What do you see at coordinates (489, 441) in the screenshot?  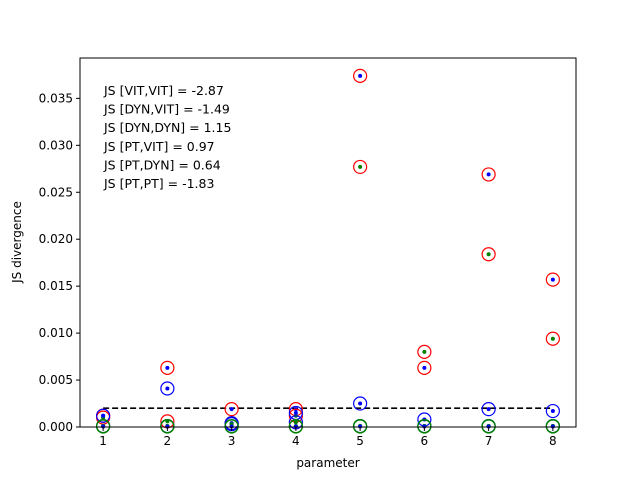 I see `x-tick-label: 7` at bounding box center [489, 441].